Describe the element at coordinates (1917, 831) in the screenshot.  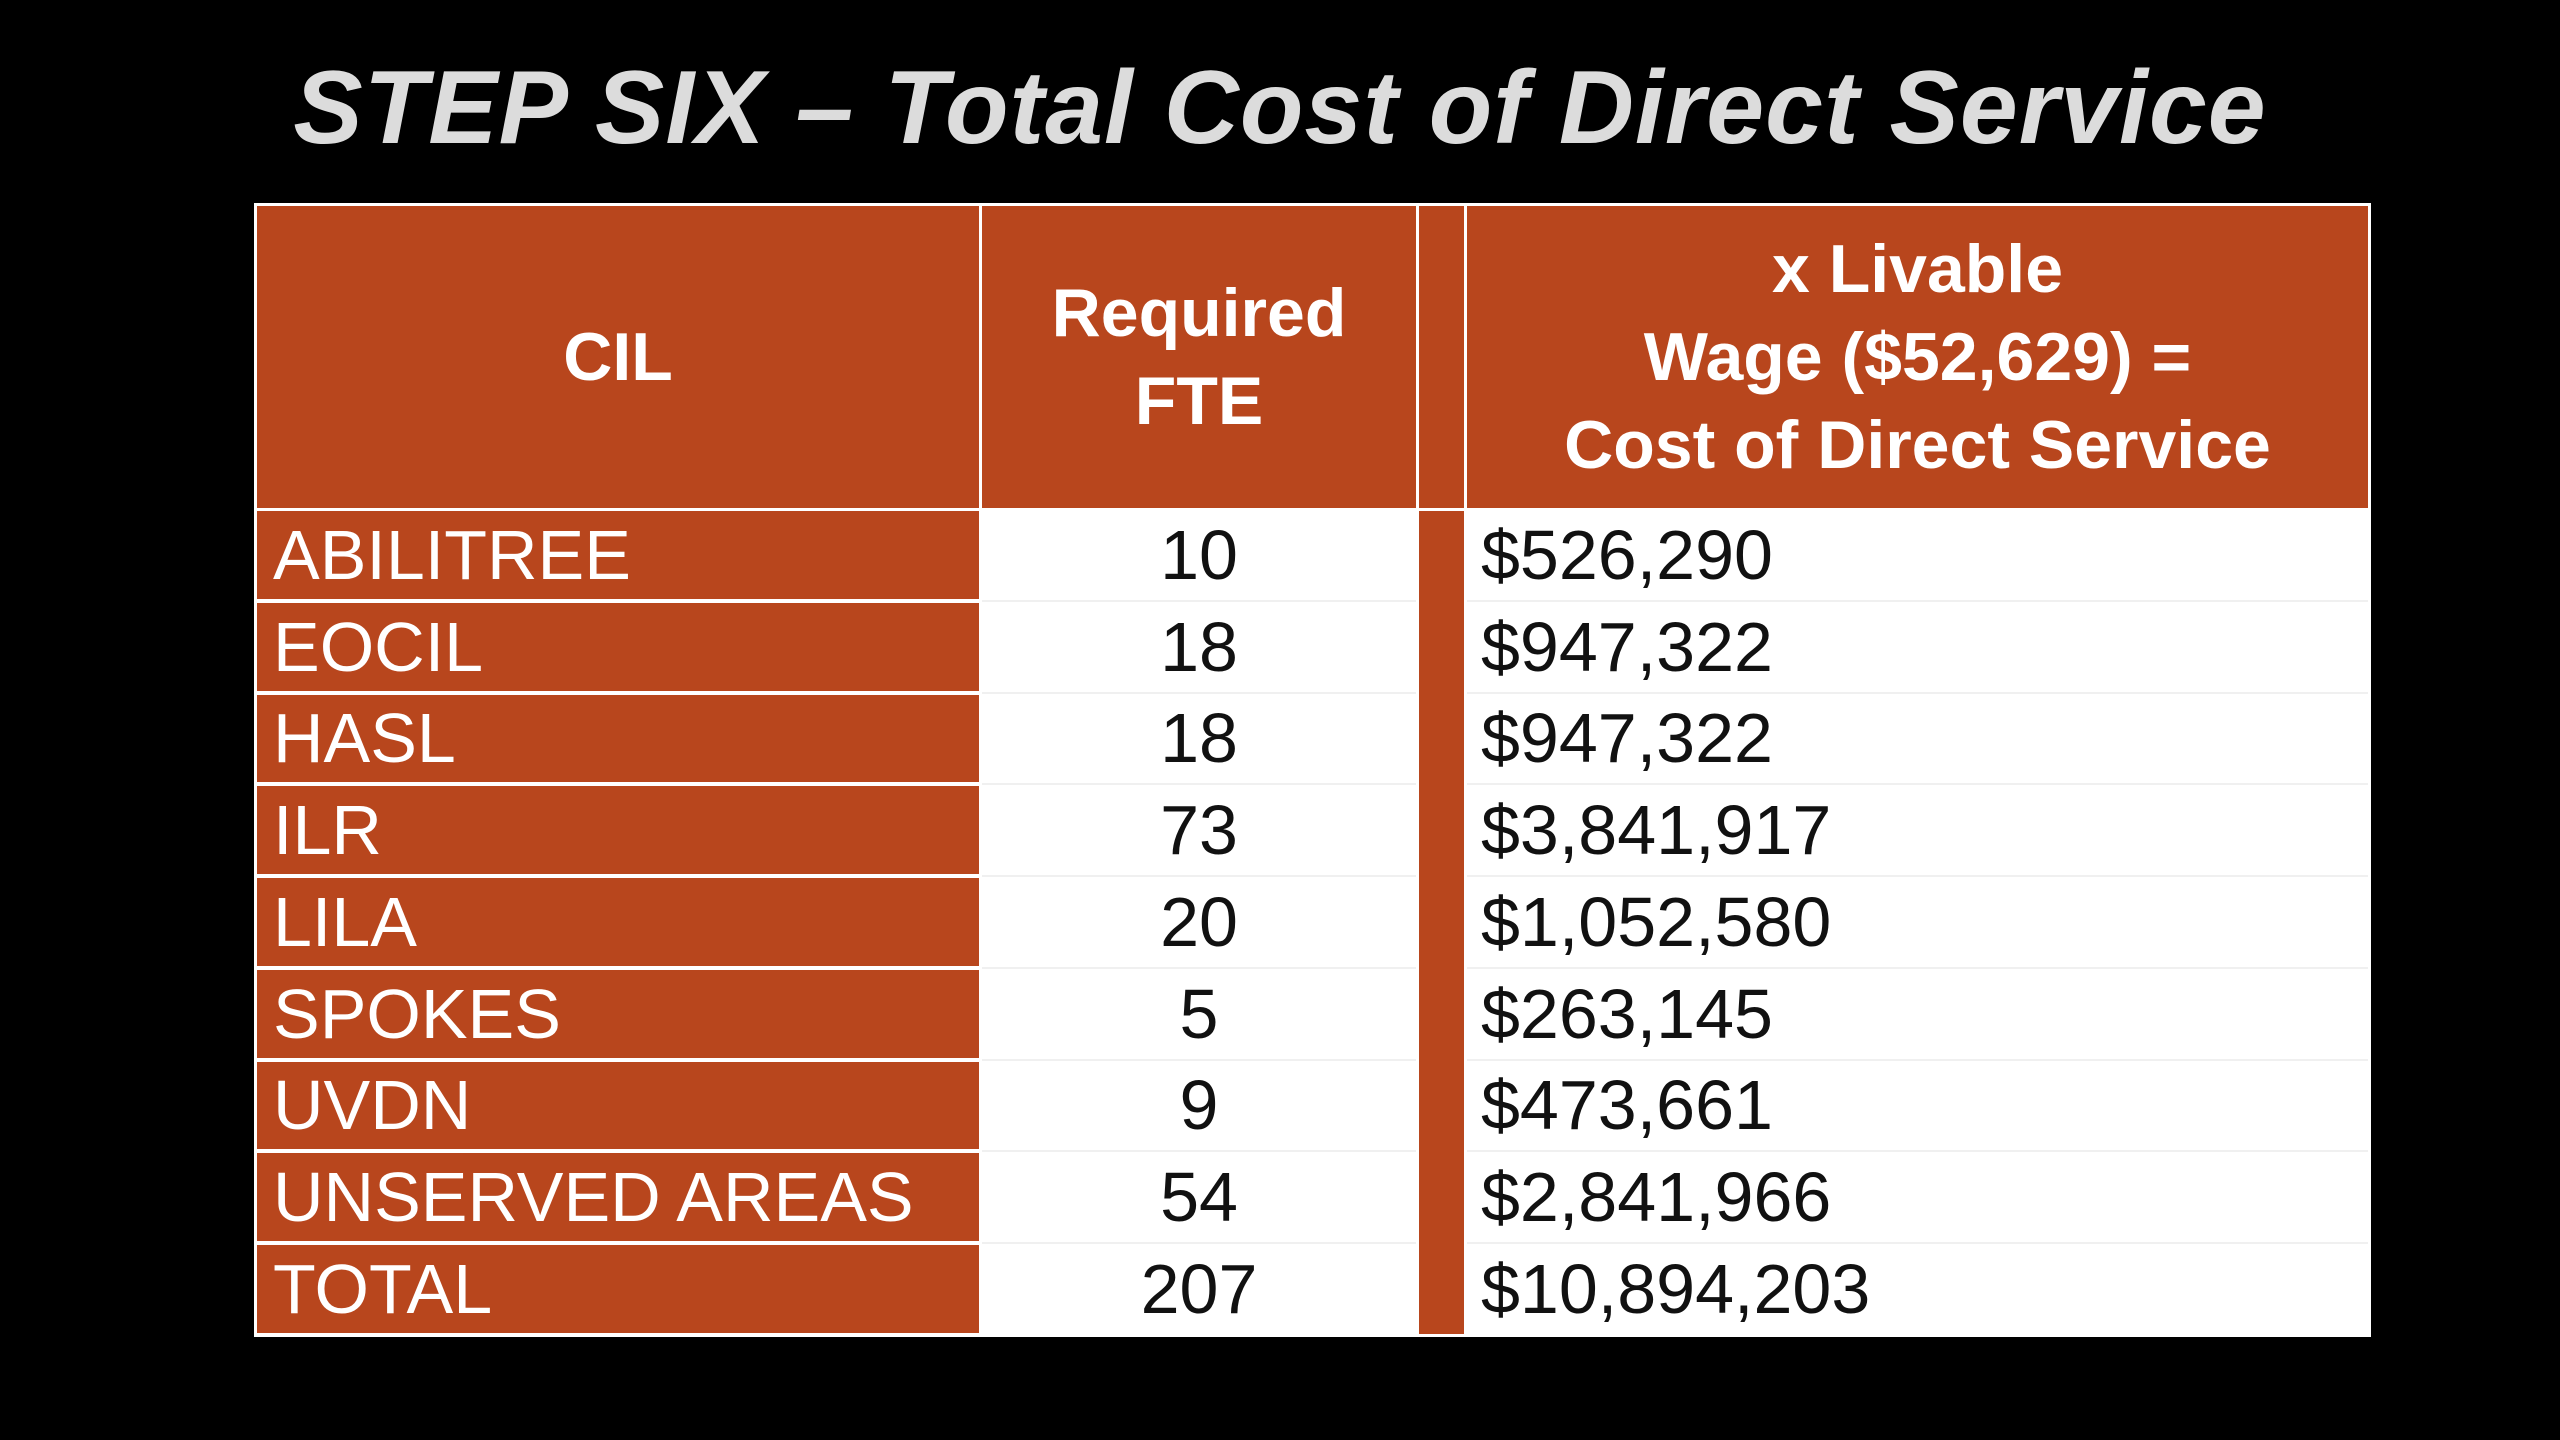
I see `cost-of-direct-service-cell: $3,841,917` at that location.